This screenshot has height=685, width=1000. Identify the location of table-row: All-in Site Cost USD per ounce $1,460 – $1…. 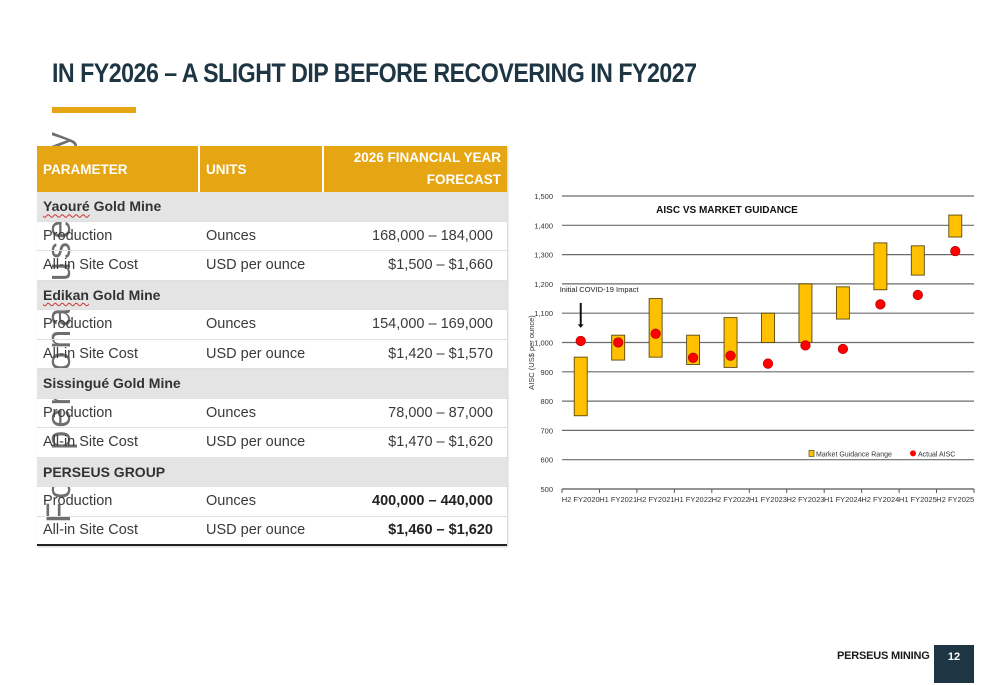
(272, 531).